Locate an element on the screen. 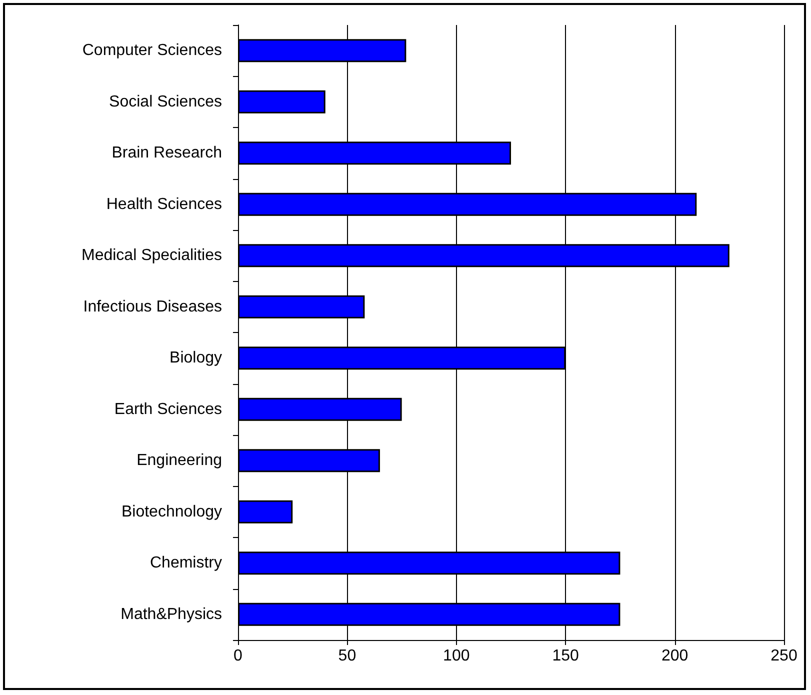  y-tick-label: Biology is located at coordinates (196, 358).